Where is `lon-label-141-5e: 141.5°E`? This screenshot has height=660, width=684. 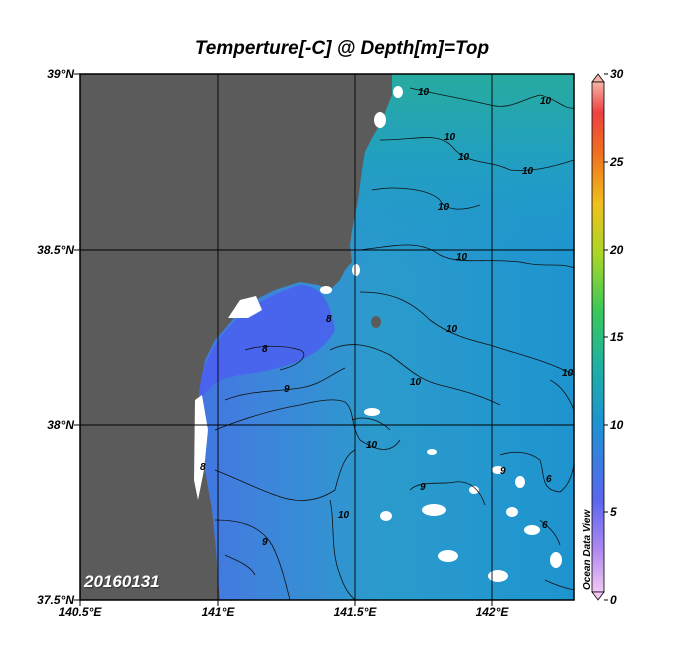 lon-label-141-5e: 141.5°E is located at coordinates (355, 612).